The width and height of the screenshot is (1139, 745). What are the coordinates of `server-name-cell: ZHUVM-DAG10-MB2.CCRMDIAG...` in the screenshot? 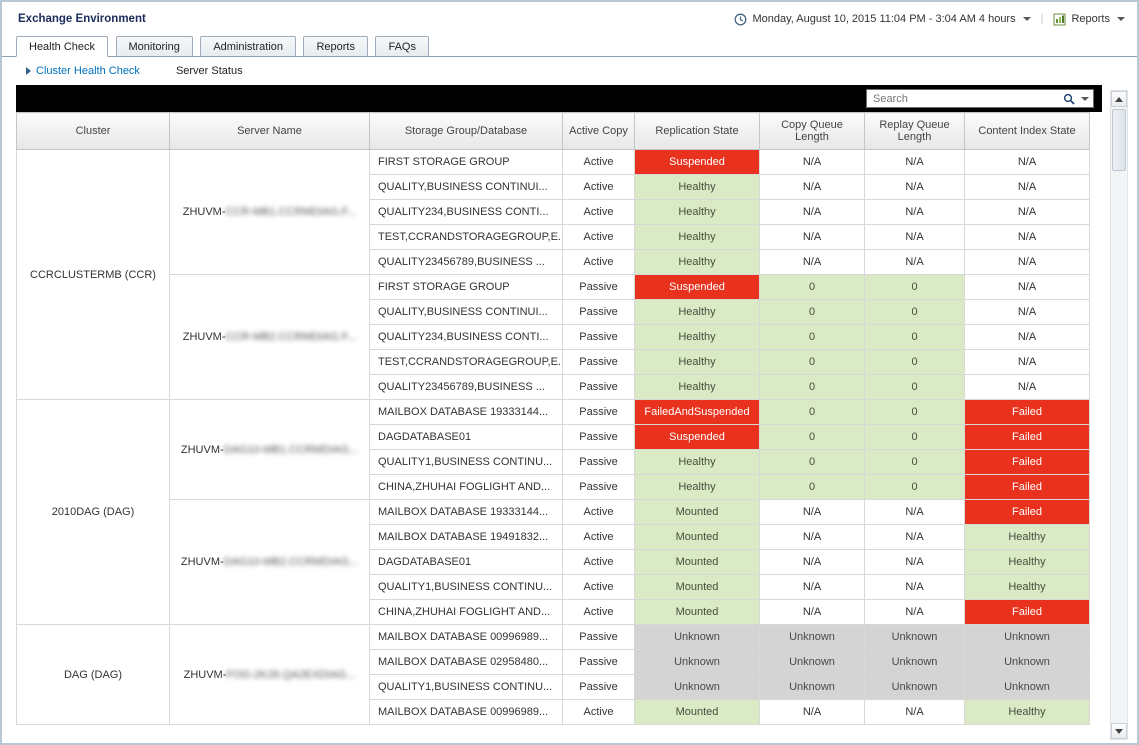 It's located at (269, 562).